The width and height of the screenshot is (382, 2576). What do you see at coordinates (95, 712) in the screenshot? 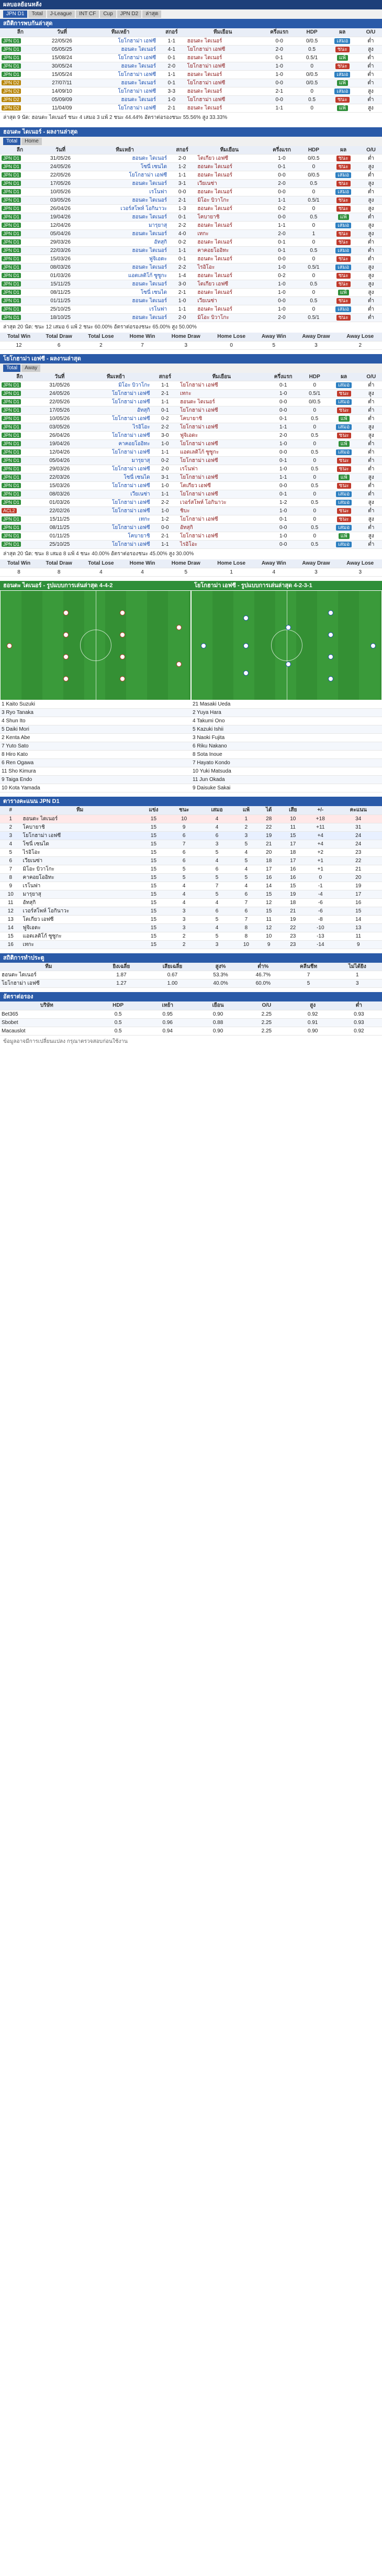
I see `player-name-link: 3 Ryo Tanaka` at bounding box center [95, 712].